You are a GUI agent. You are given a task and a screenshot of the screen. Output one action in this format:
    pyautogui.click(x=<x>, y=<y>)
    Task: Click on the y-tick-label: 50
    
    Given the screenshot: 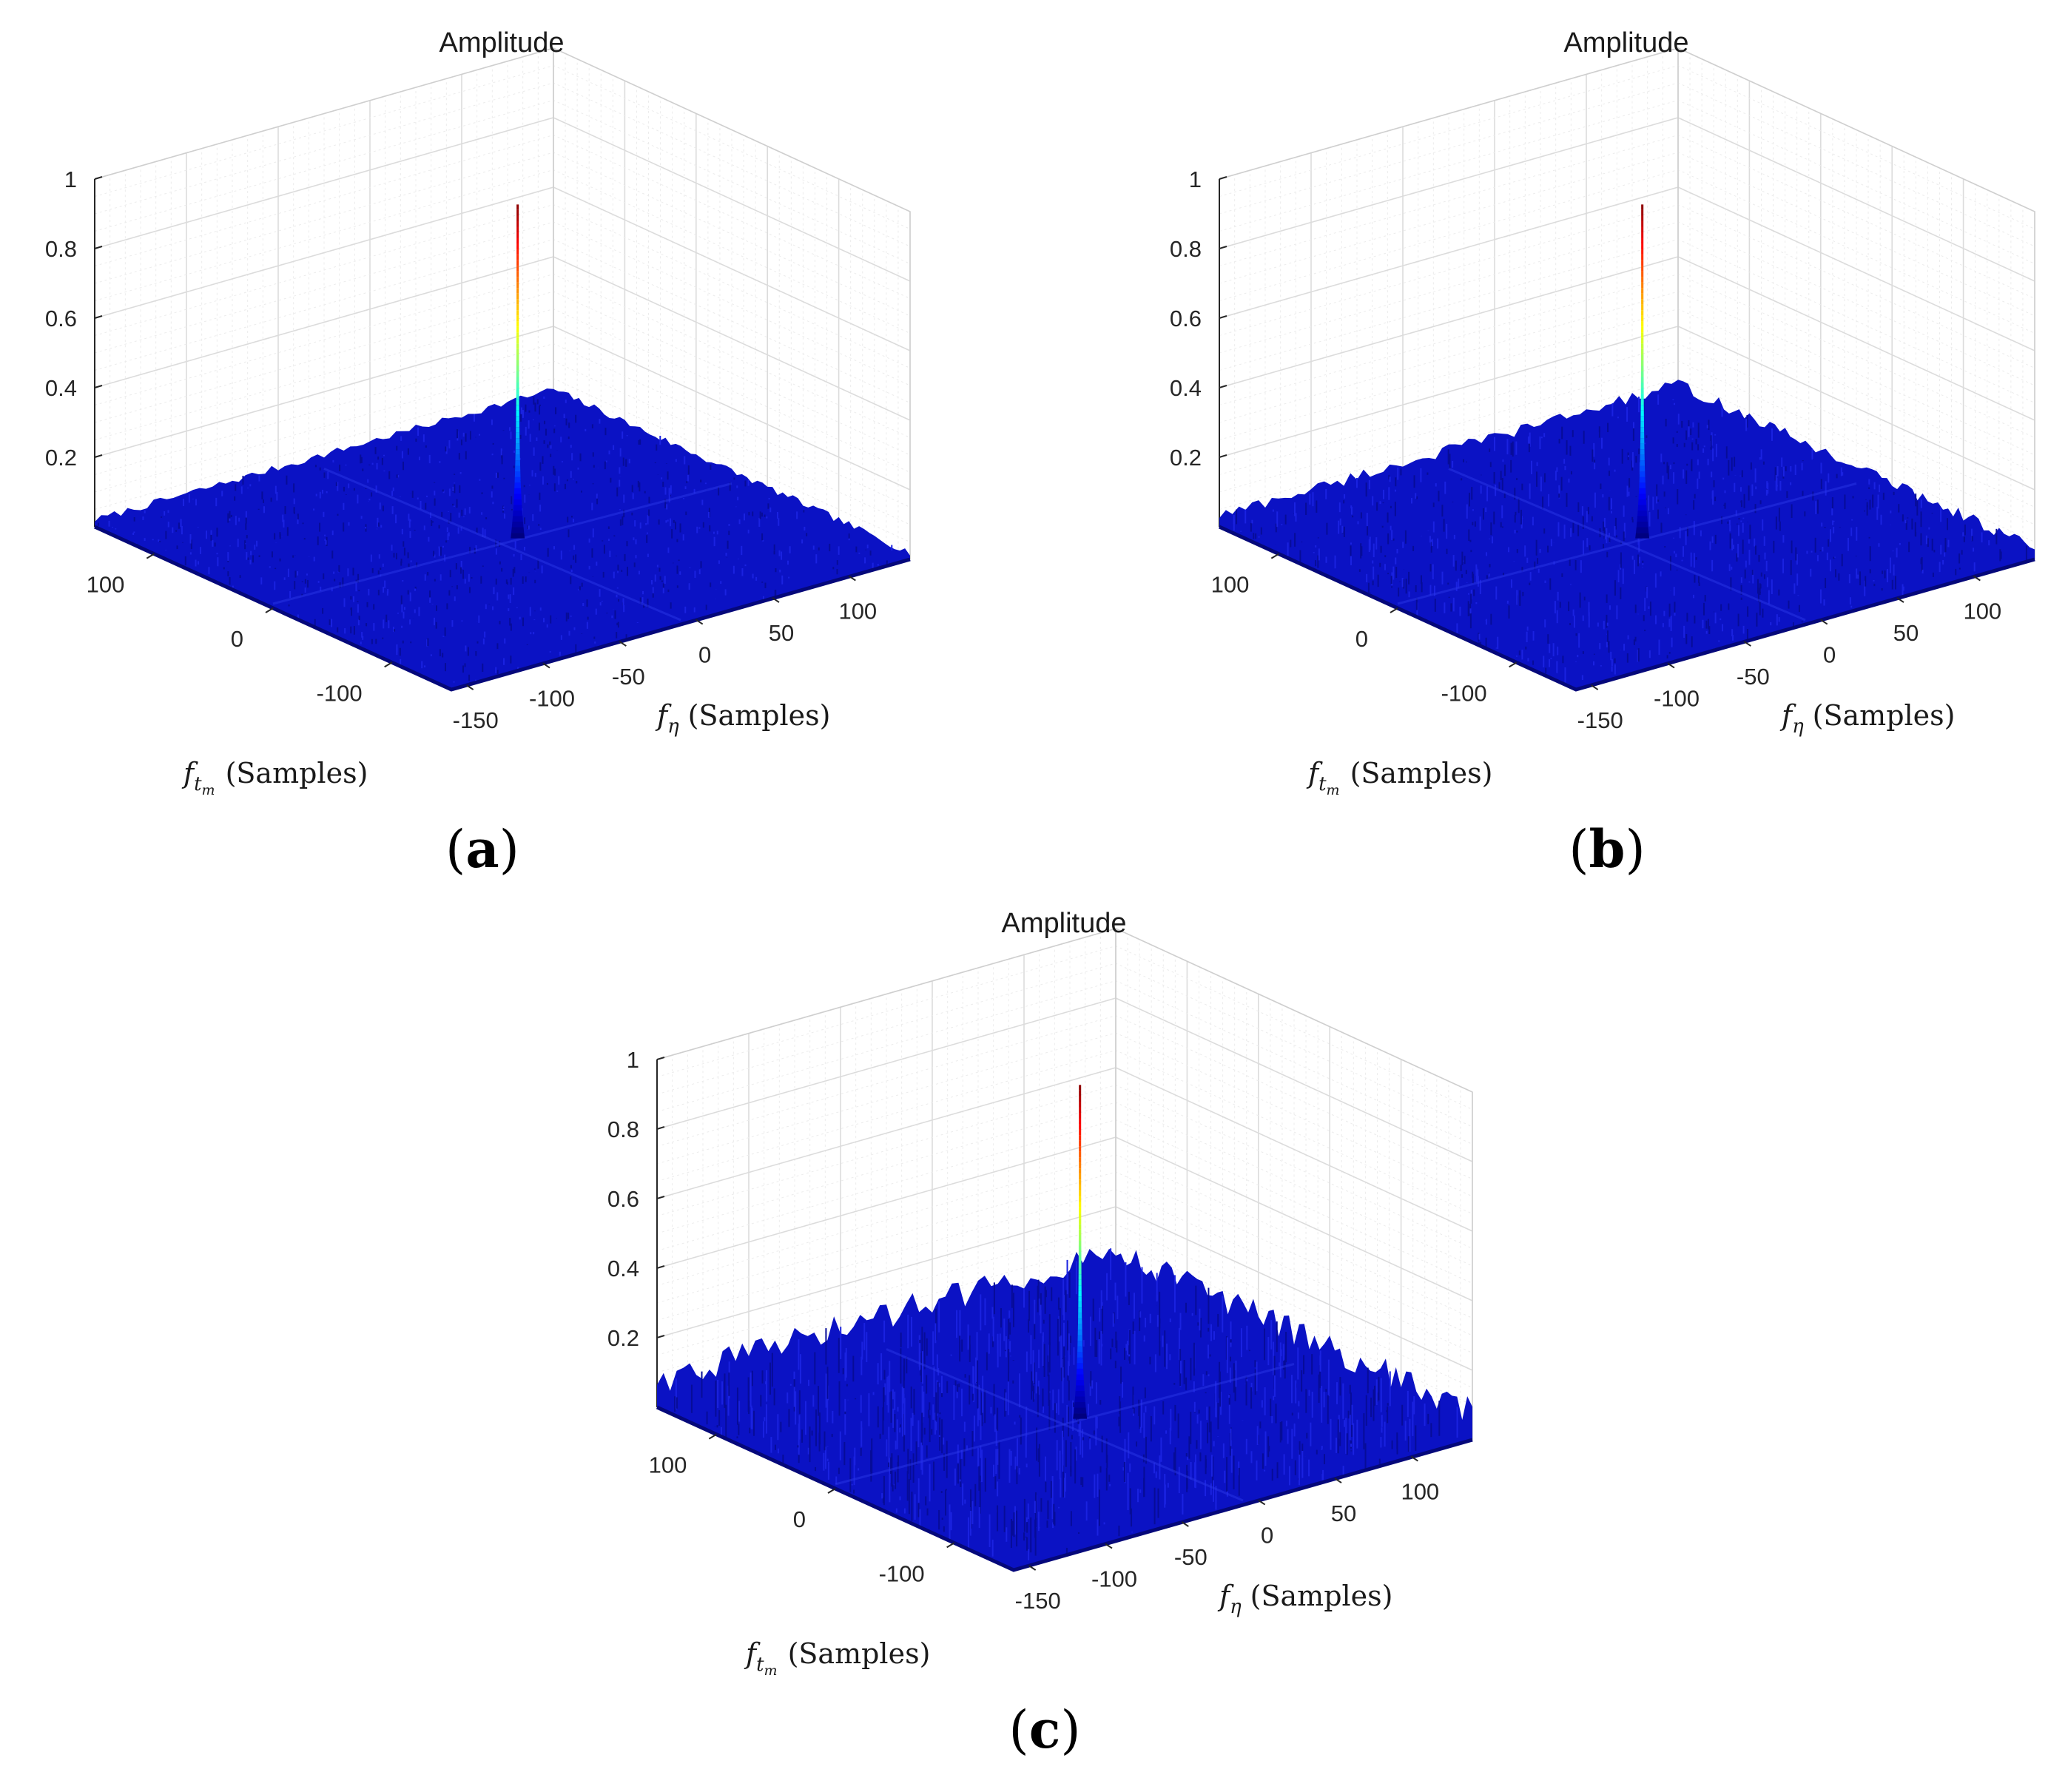 What is the action you would take?
    pyautogui.click(x=1343, y=1513)
    